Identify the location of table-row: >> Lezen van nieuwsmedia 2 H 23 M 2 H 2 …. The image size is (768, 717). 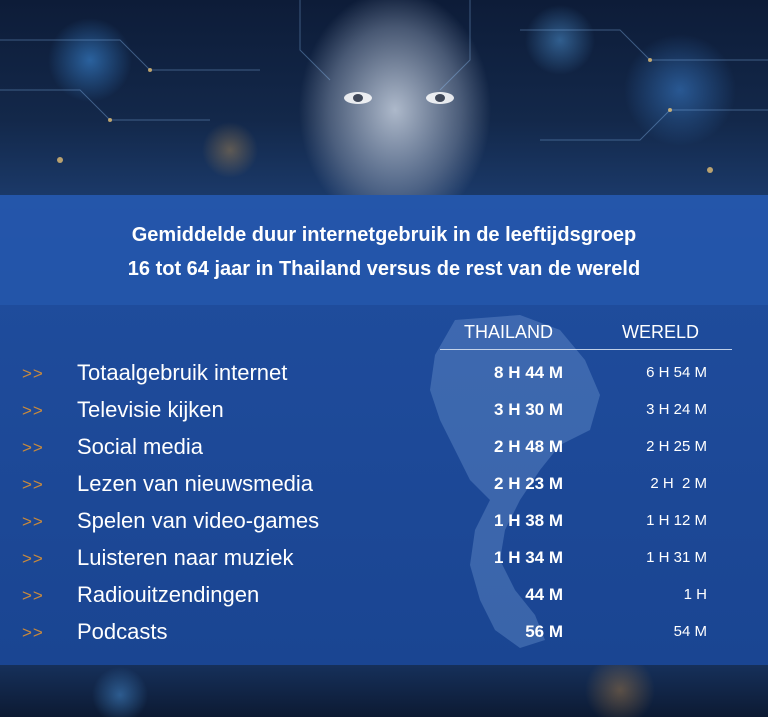
(384, 489).